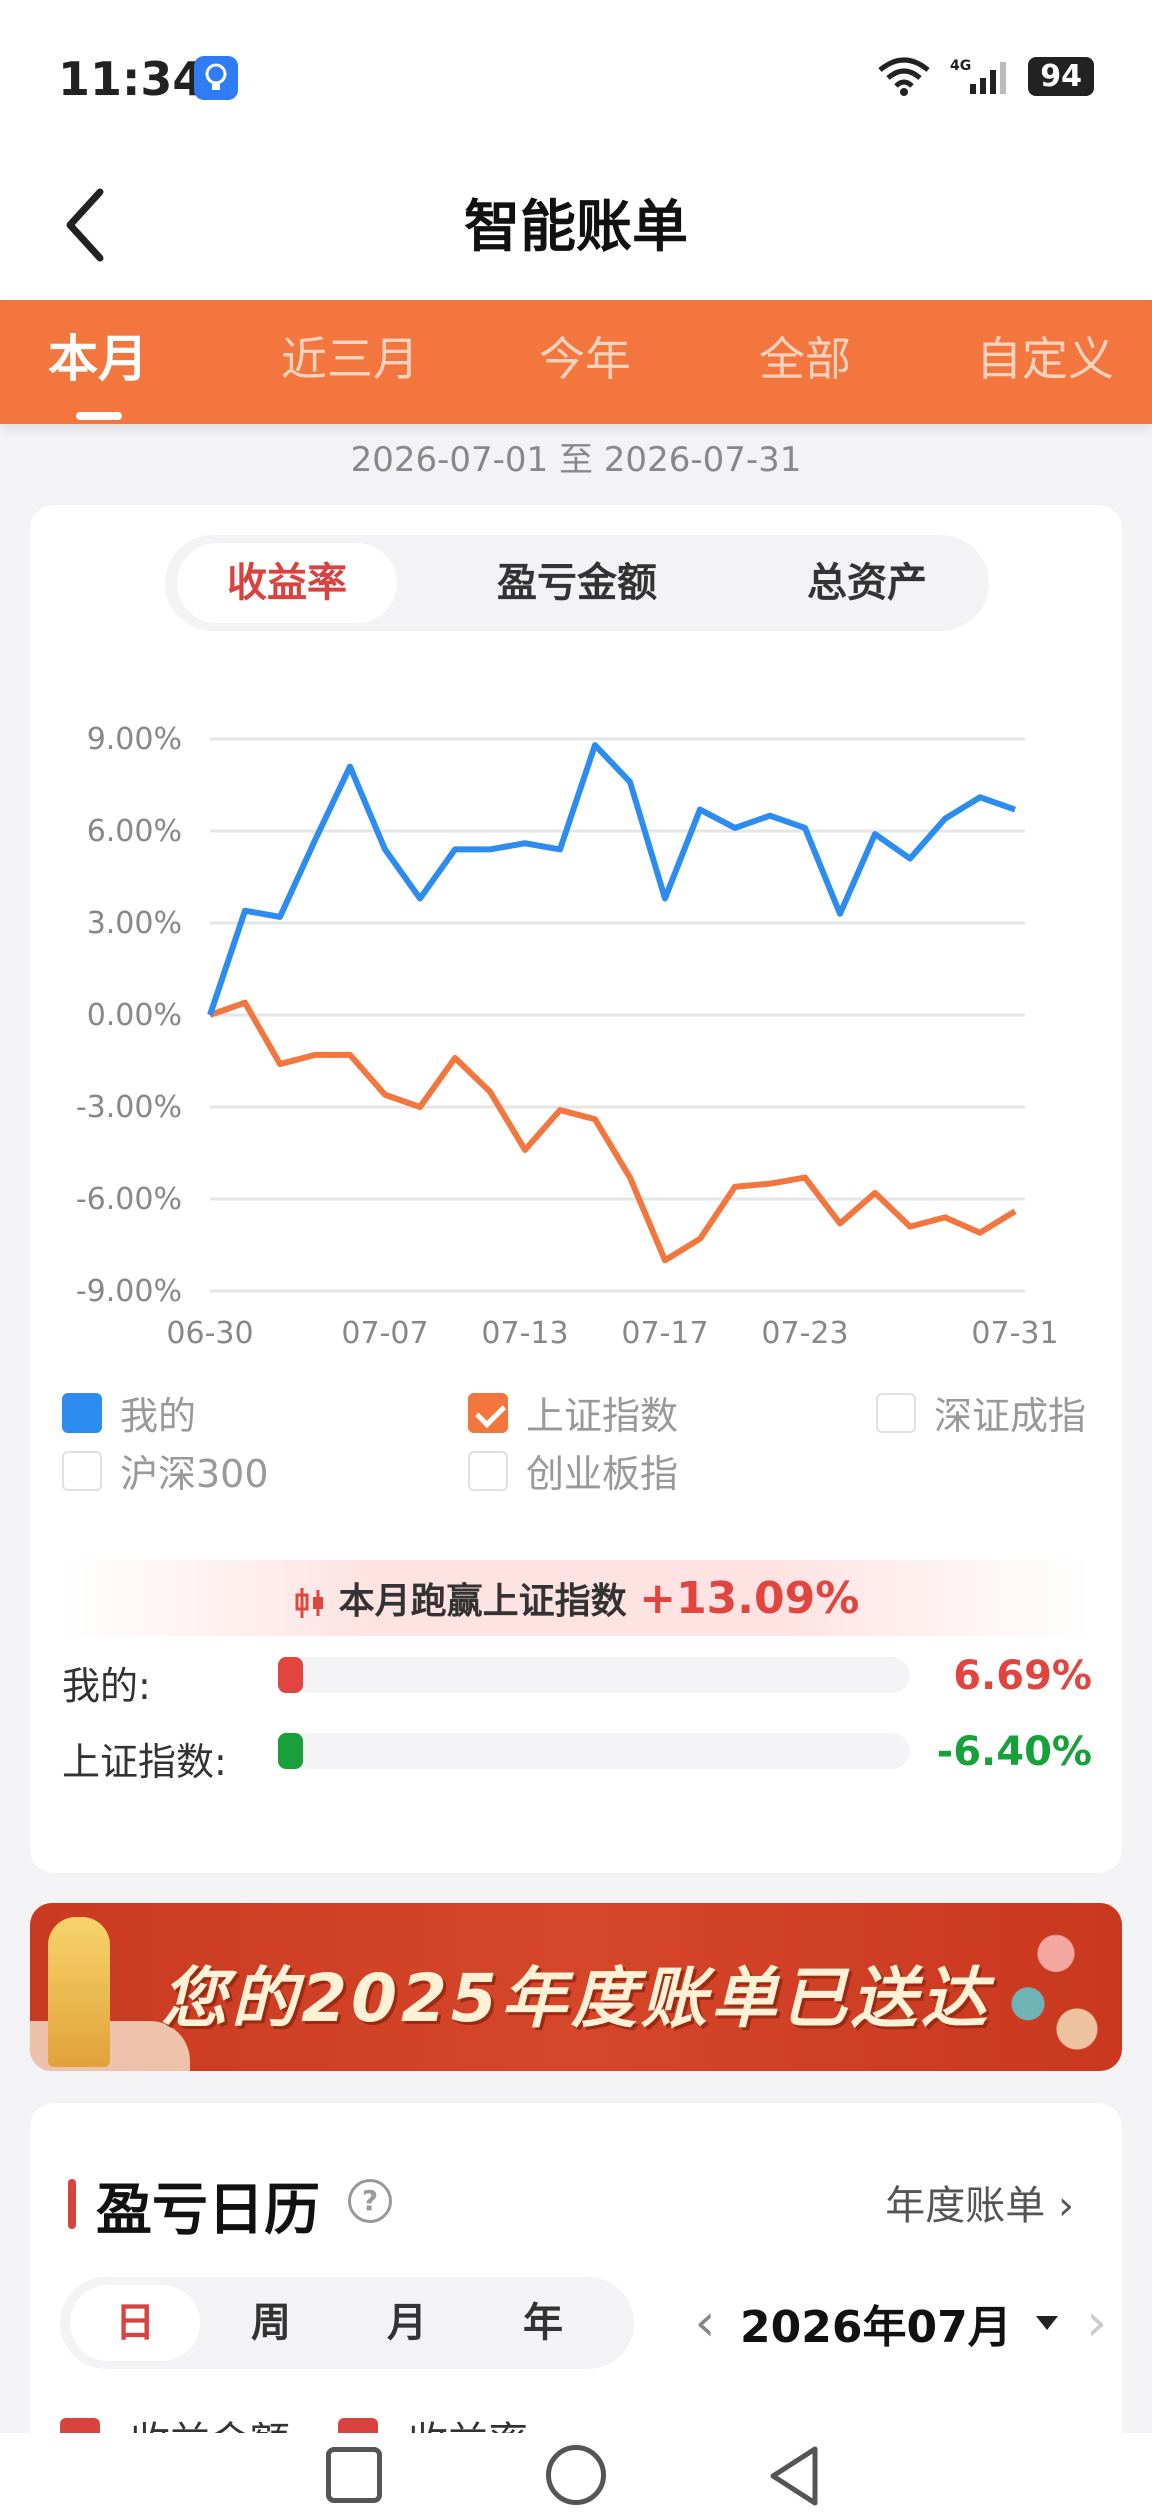 Image resolution: width=1152 pixels, height=2520 pixels. Describe the element at coordinates (594, 1675) in the screenshot. I see `compare-bar-track-mine` at that location.